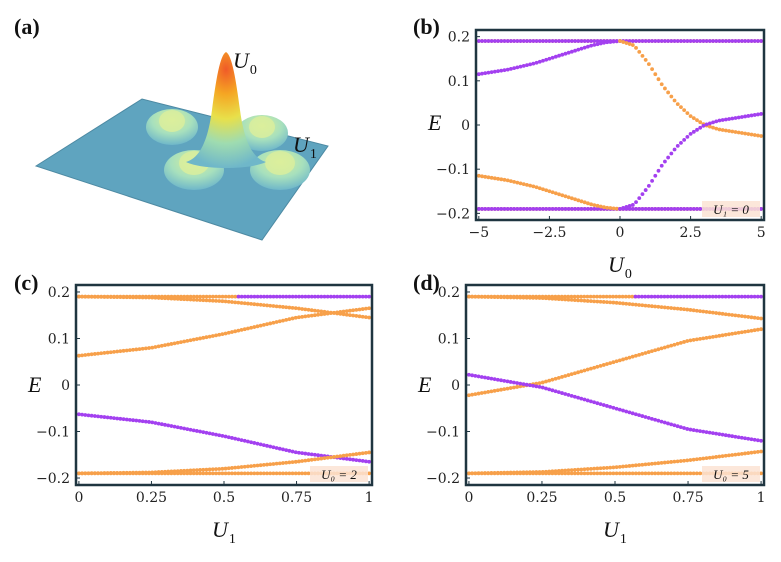  I want to click on y-tick-label: 0.1, so click(59, 339).